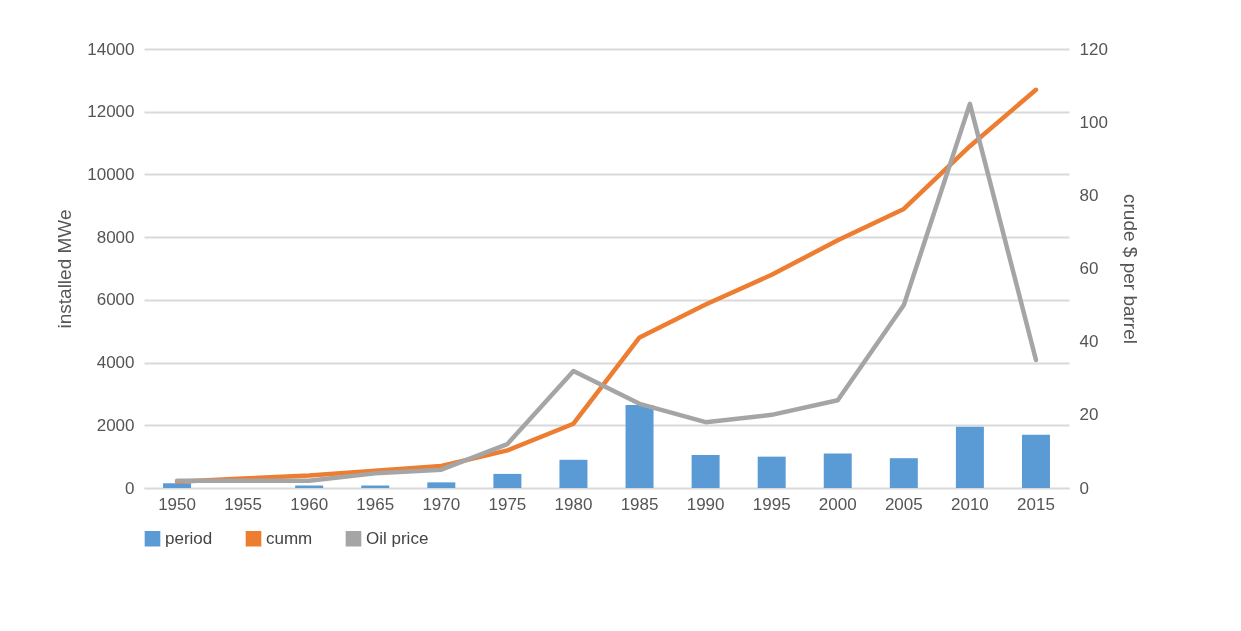 The image size is (1241, 631). Describe the element at coordinates (1036, 504) in the screenshot. I see `x-tick-label: 2015` at that location.